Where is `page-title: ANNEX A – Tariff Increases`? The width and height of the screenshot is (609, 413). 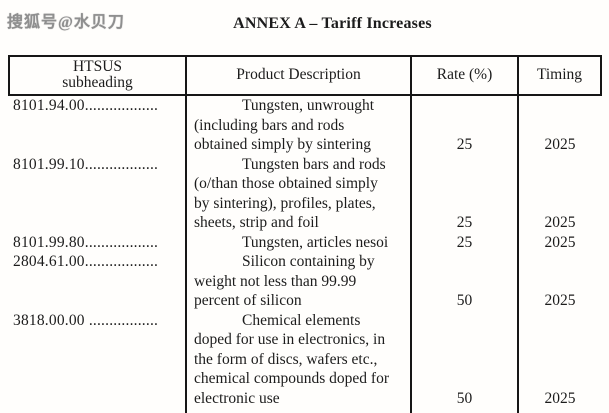 page-title: ANNEX A – Tariff Increases is located at coordinates (332, 23).